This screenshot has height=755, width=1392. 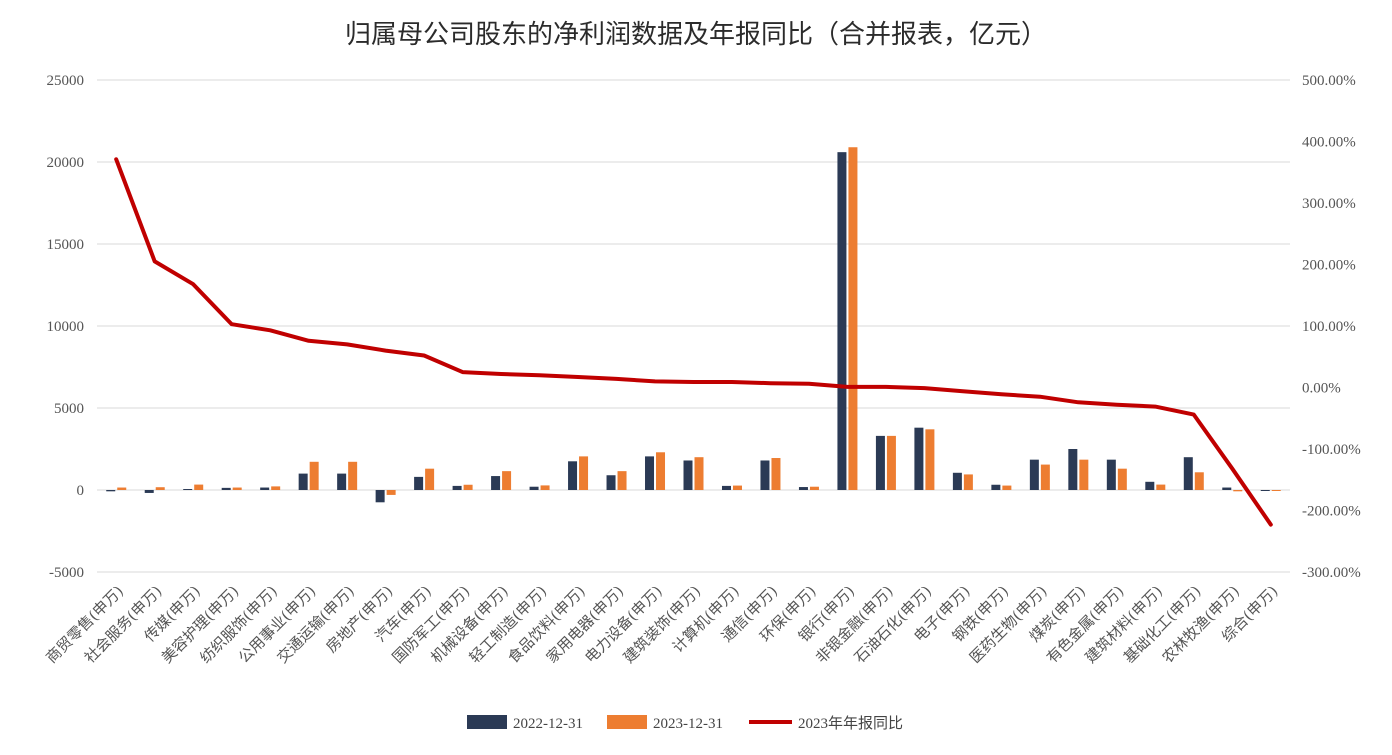 I want to click on y-left-tick-label: 5000, so click(x=69, y=409).